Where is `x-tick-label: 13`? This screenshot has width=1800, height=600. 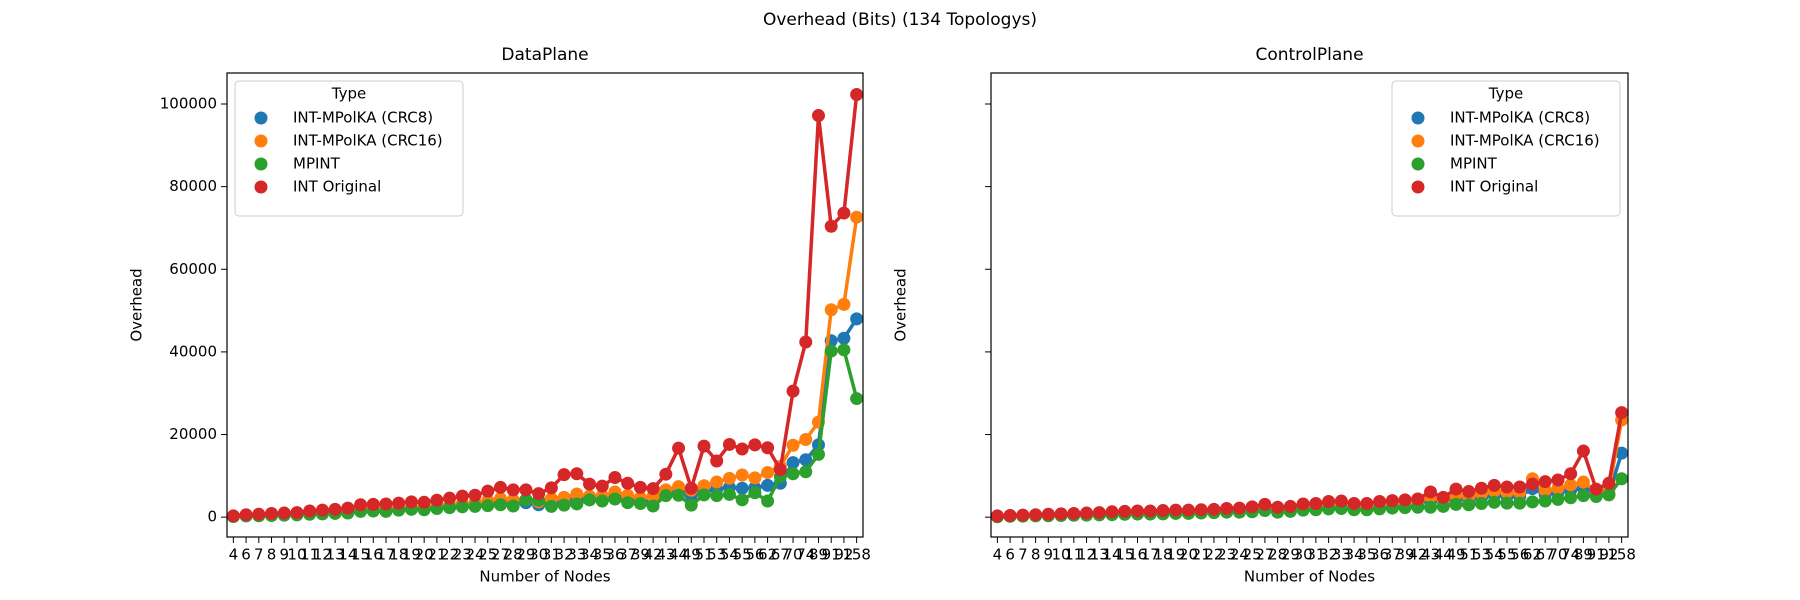
x-tick-label: 13 is located at coordinates (335, 555).